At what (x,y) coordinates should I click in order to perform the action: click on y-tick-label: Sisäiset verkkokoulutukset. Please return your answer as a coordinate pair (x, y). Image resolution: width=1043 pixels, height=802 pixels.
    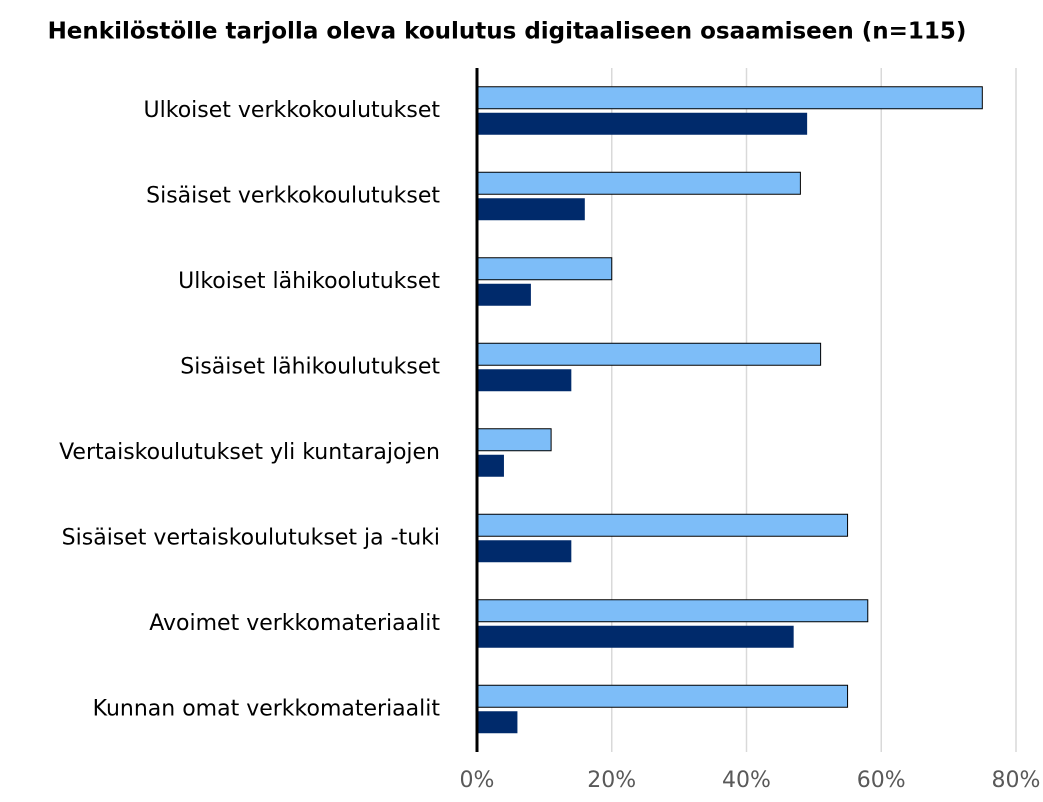
    Looking at the image, I should click on (293, 195).